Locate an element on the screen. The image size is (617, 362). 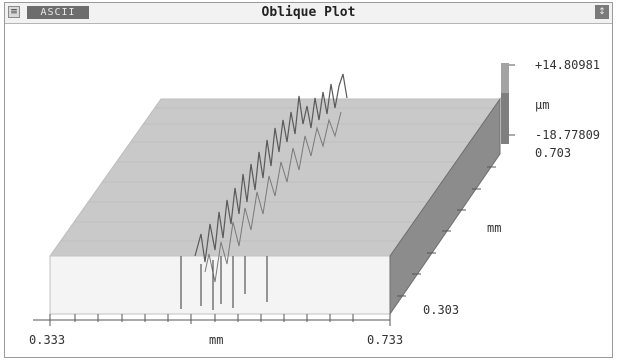
surface-front-face is located at coordinates (220, 285).